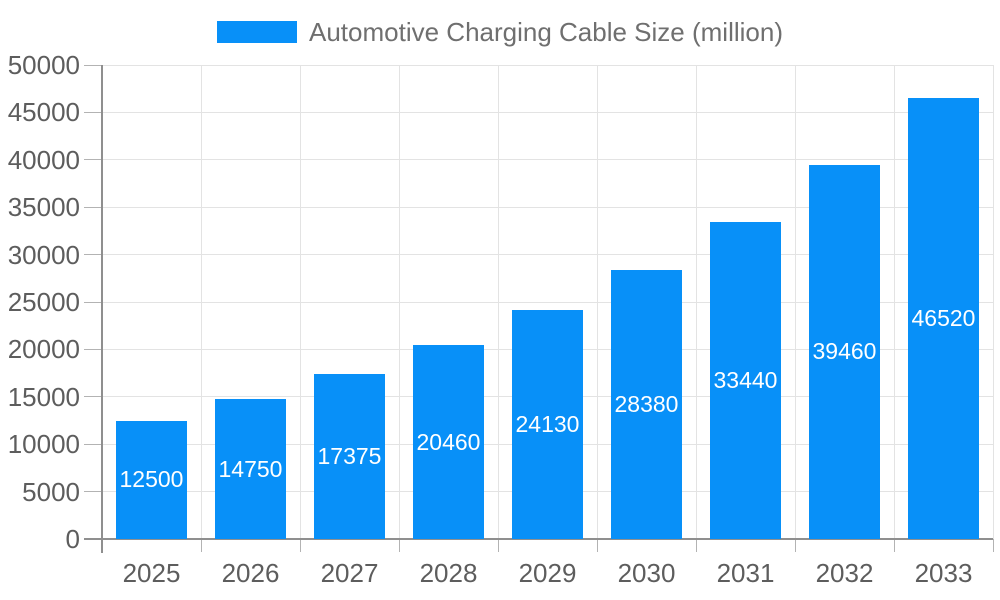 The width and height of the screenshot is (1000, 600). I want to click on bar-2033: 46520, so click(943, 318).